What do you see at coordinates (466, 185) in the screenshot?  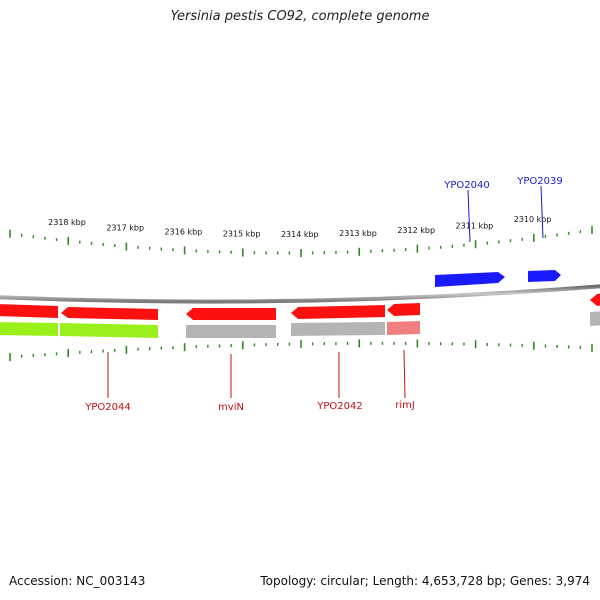 I see `gene-label: YPO2040` at bounding box center [466, 185].